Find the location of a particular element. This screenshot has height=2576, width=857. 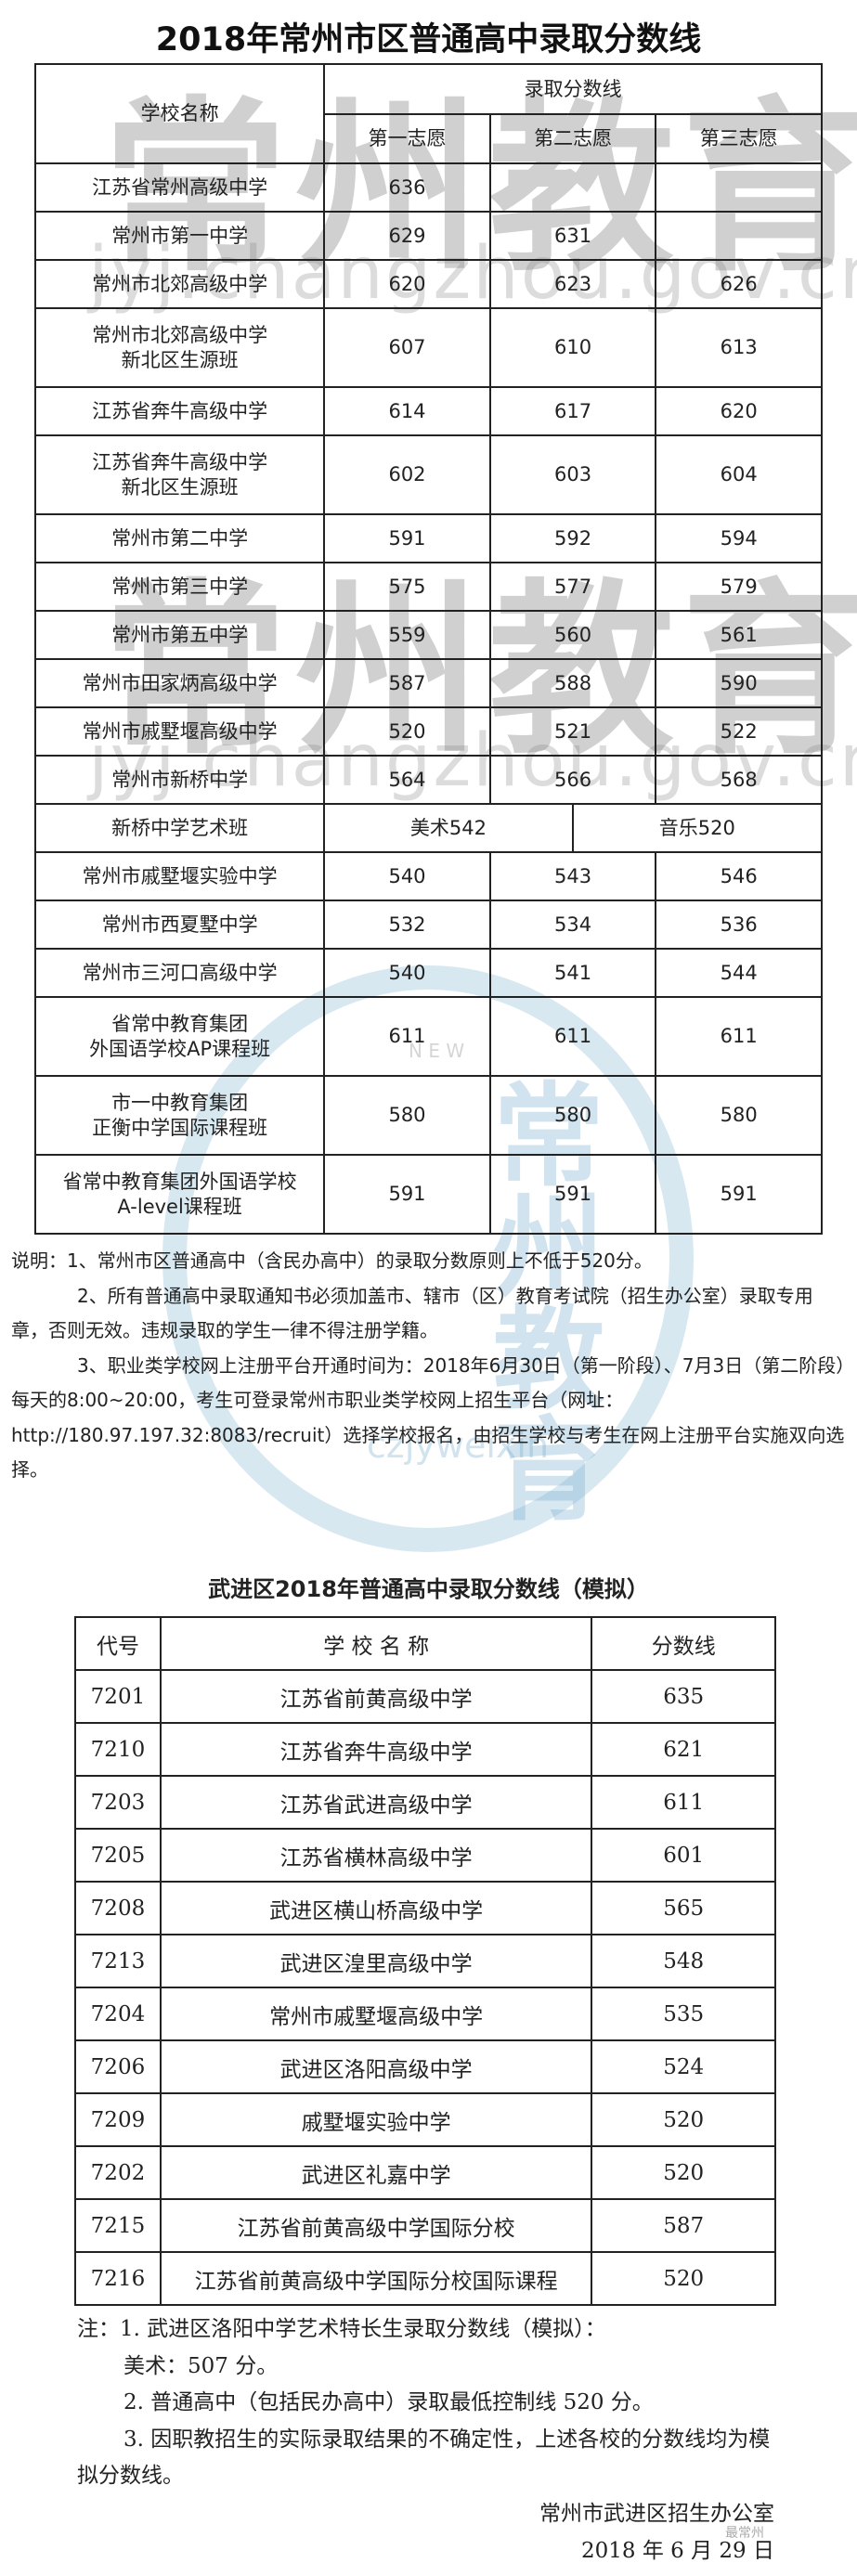

third-choice-score: 522 is located at coordinates (739, 731).